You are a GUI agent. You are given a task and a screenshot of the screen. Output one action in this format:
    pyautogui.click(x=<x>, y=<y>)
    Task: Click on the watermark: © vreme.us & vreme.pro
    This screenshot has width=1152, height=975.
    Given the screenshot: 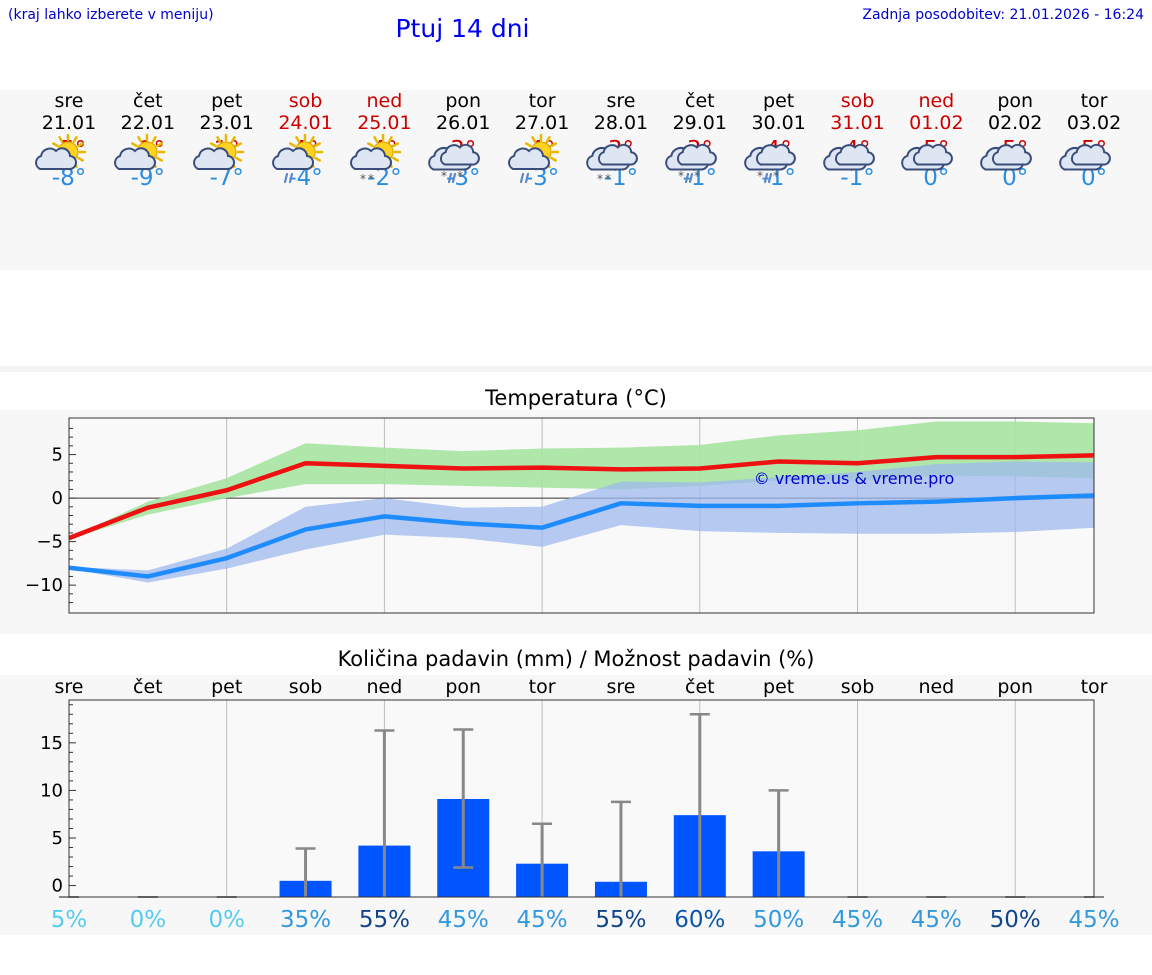 What is the action you would take?
    pyautogui.click(x=854, y=478)
    